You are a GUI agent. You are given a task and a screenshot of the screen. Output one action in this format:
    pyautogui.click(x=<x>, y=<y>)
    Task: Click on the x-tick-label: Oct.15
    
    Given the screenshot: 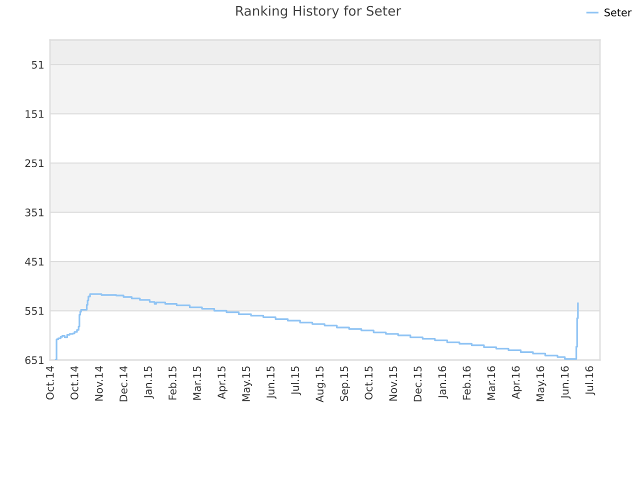 What is the action you would take?
    pyautogui.click(x=368, y=383)
    